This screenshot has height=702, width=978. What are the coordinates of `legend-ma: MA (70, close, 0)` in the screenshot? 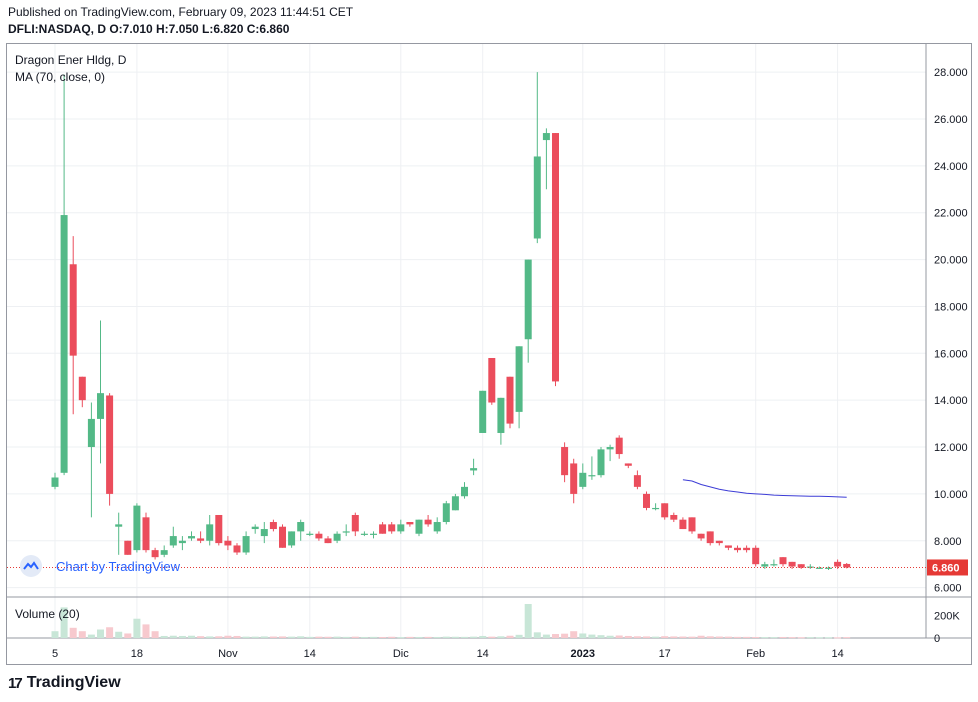 It's located at (60, 77).